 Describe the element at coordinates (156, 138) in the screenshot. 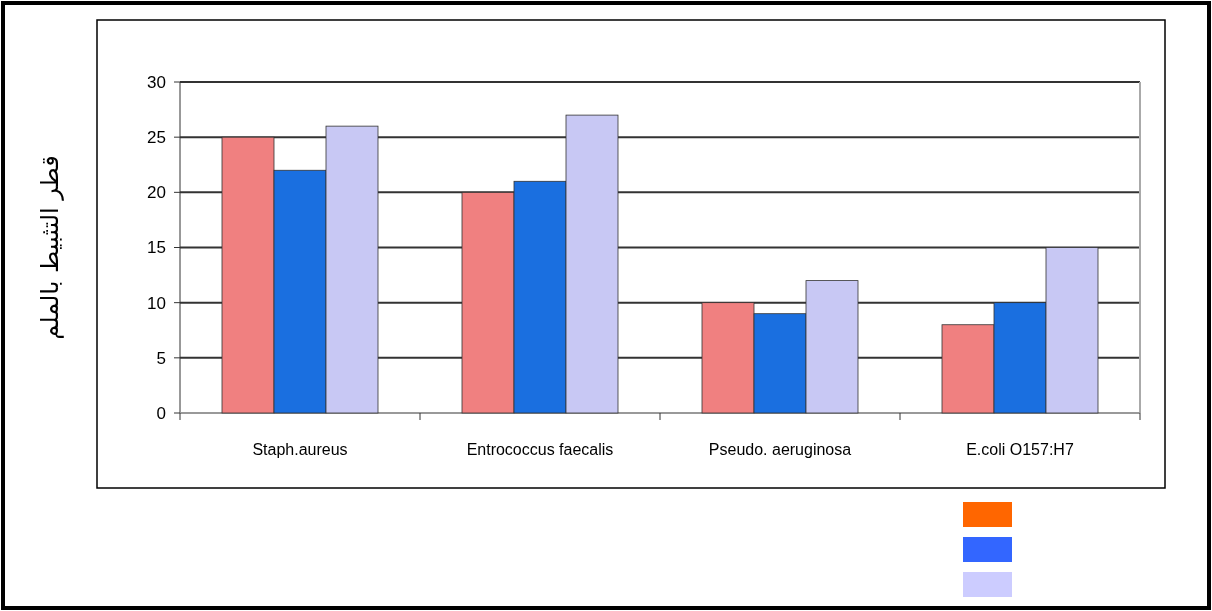

I see `y-tick-label: 25` at that location.